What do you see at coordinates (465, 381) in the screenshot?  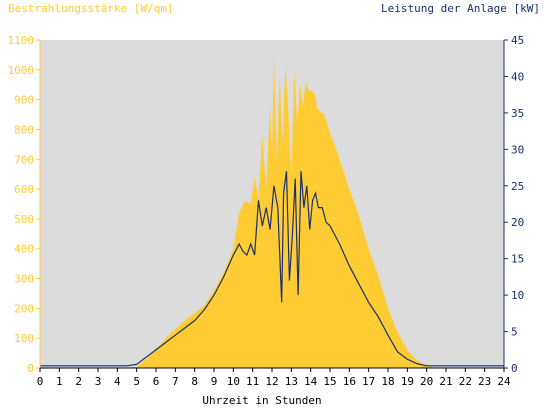 I see `x-tick-label: 22` at bounding box center [465, 381].